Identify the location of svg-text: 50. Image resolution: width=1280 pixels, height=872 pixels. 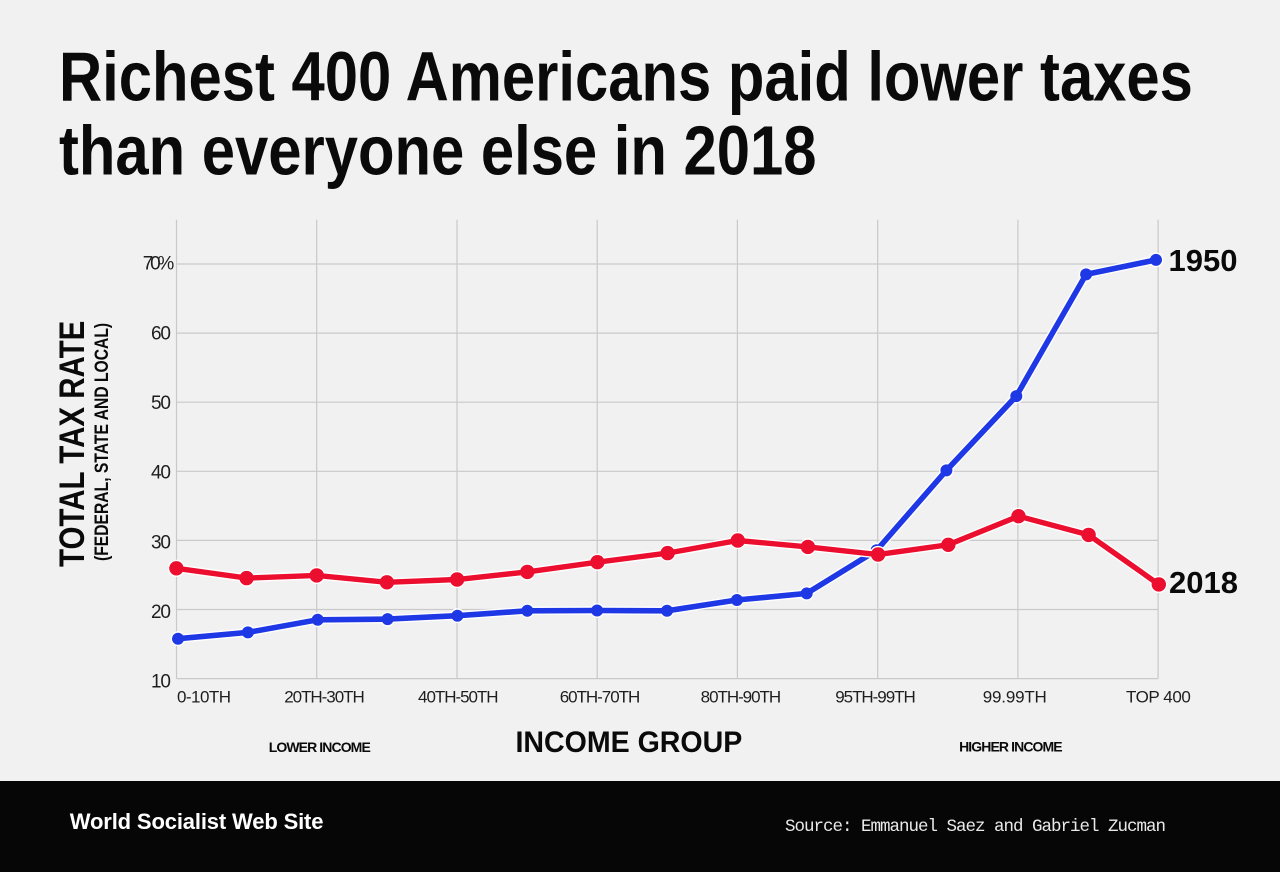
(161, 403).